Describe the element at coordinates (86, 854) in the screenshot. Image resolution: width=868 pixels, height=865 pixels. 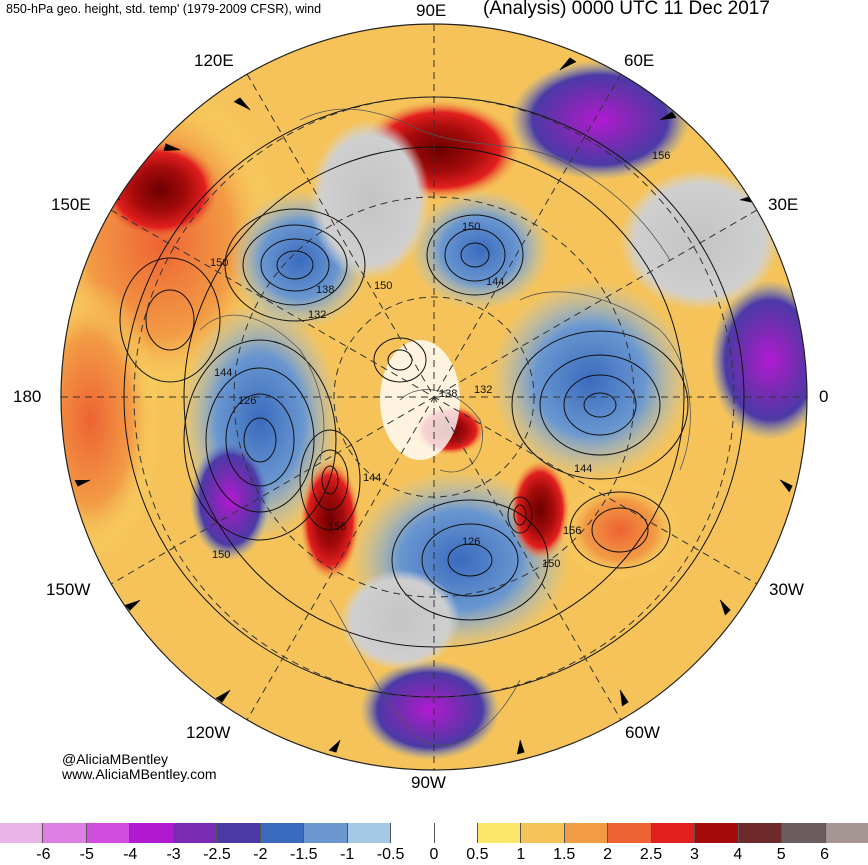
I see `colorbar-tick-label: -5` at that location.